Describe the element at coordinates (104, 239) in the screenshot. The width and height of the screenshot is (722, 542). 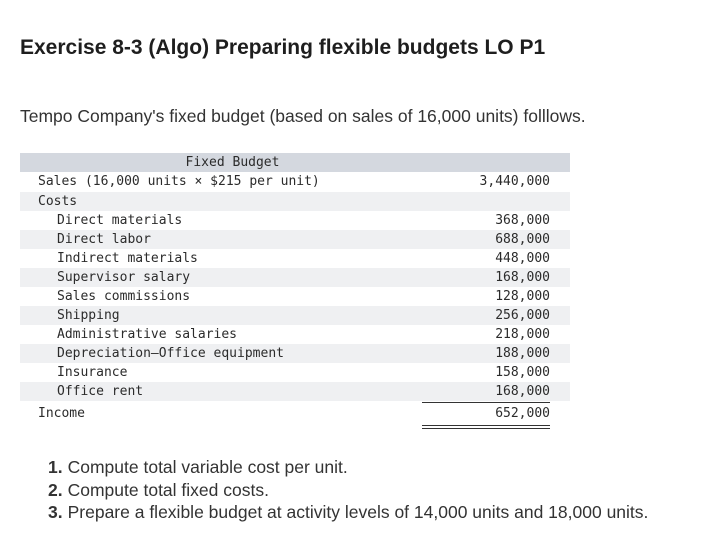
I see `cost-label: Direct labor` at that location.